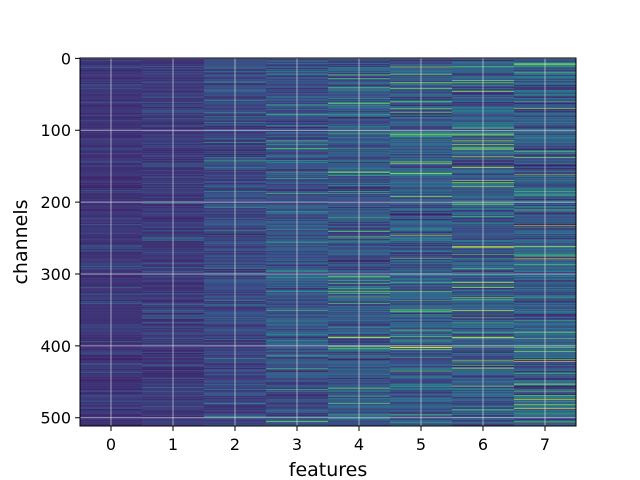 Image resolution: width=640 pixels, height=480 pixels. What do you see at coordinates (328, 440) in the screenshot?
I see `x-axis-ticks: 0 1 2 3 4 5 6 7` at bounding box center [328, 440].